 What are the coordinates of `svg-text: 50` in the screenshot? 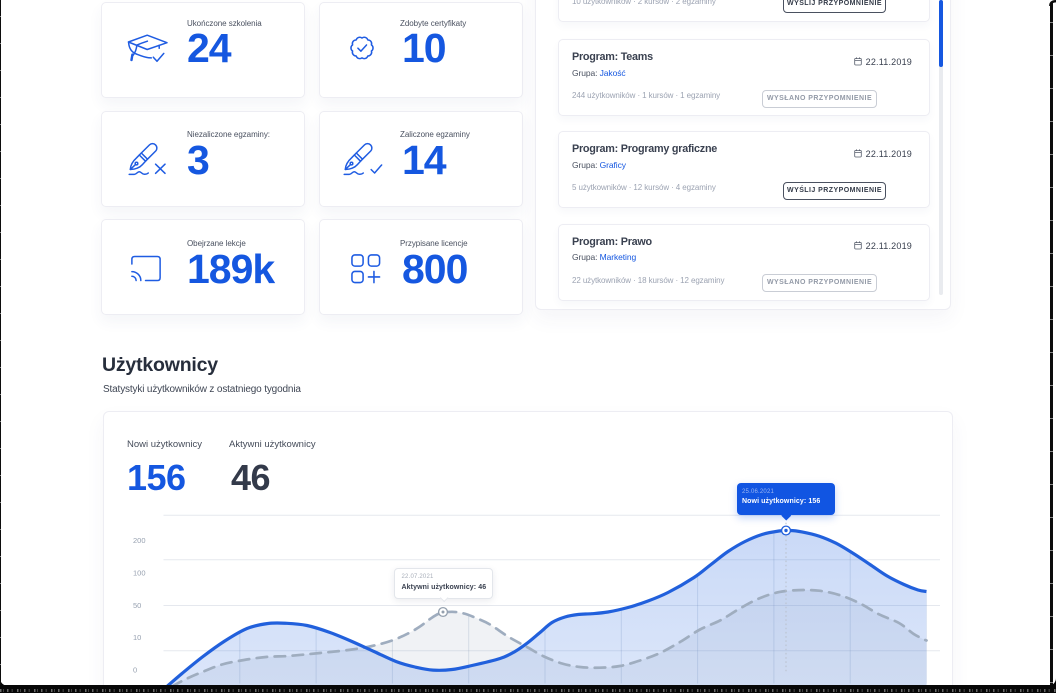 It's located at (137, 604).